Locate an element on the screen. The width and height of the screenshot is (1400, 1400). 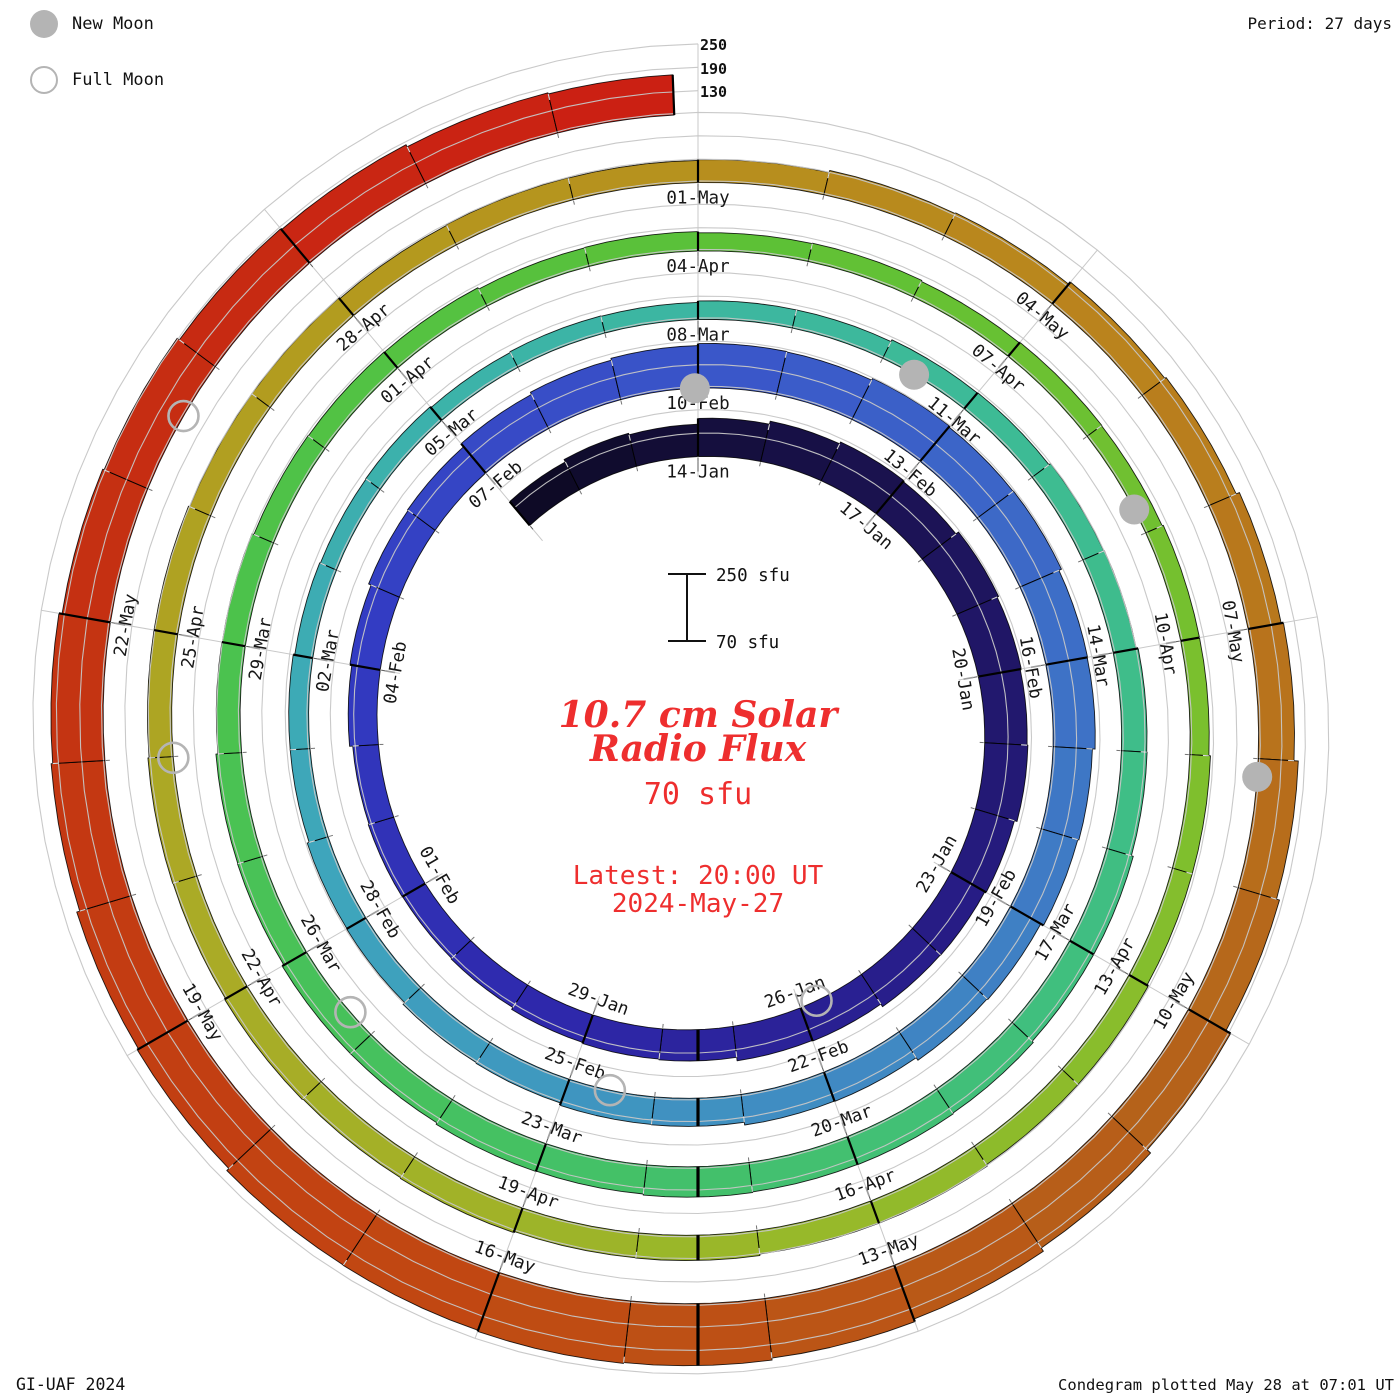
full-moon-label: Full Moon is located at coordinates (118, 80).